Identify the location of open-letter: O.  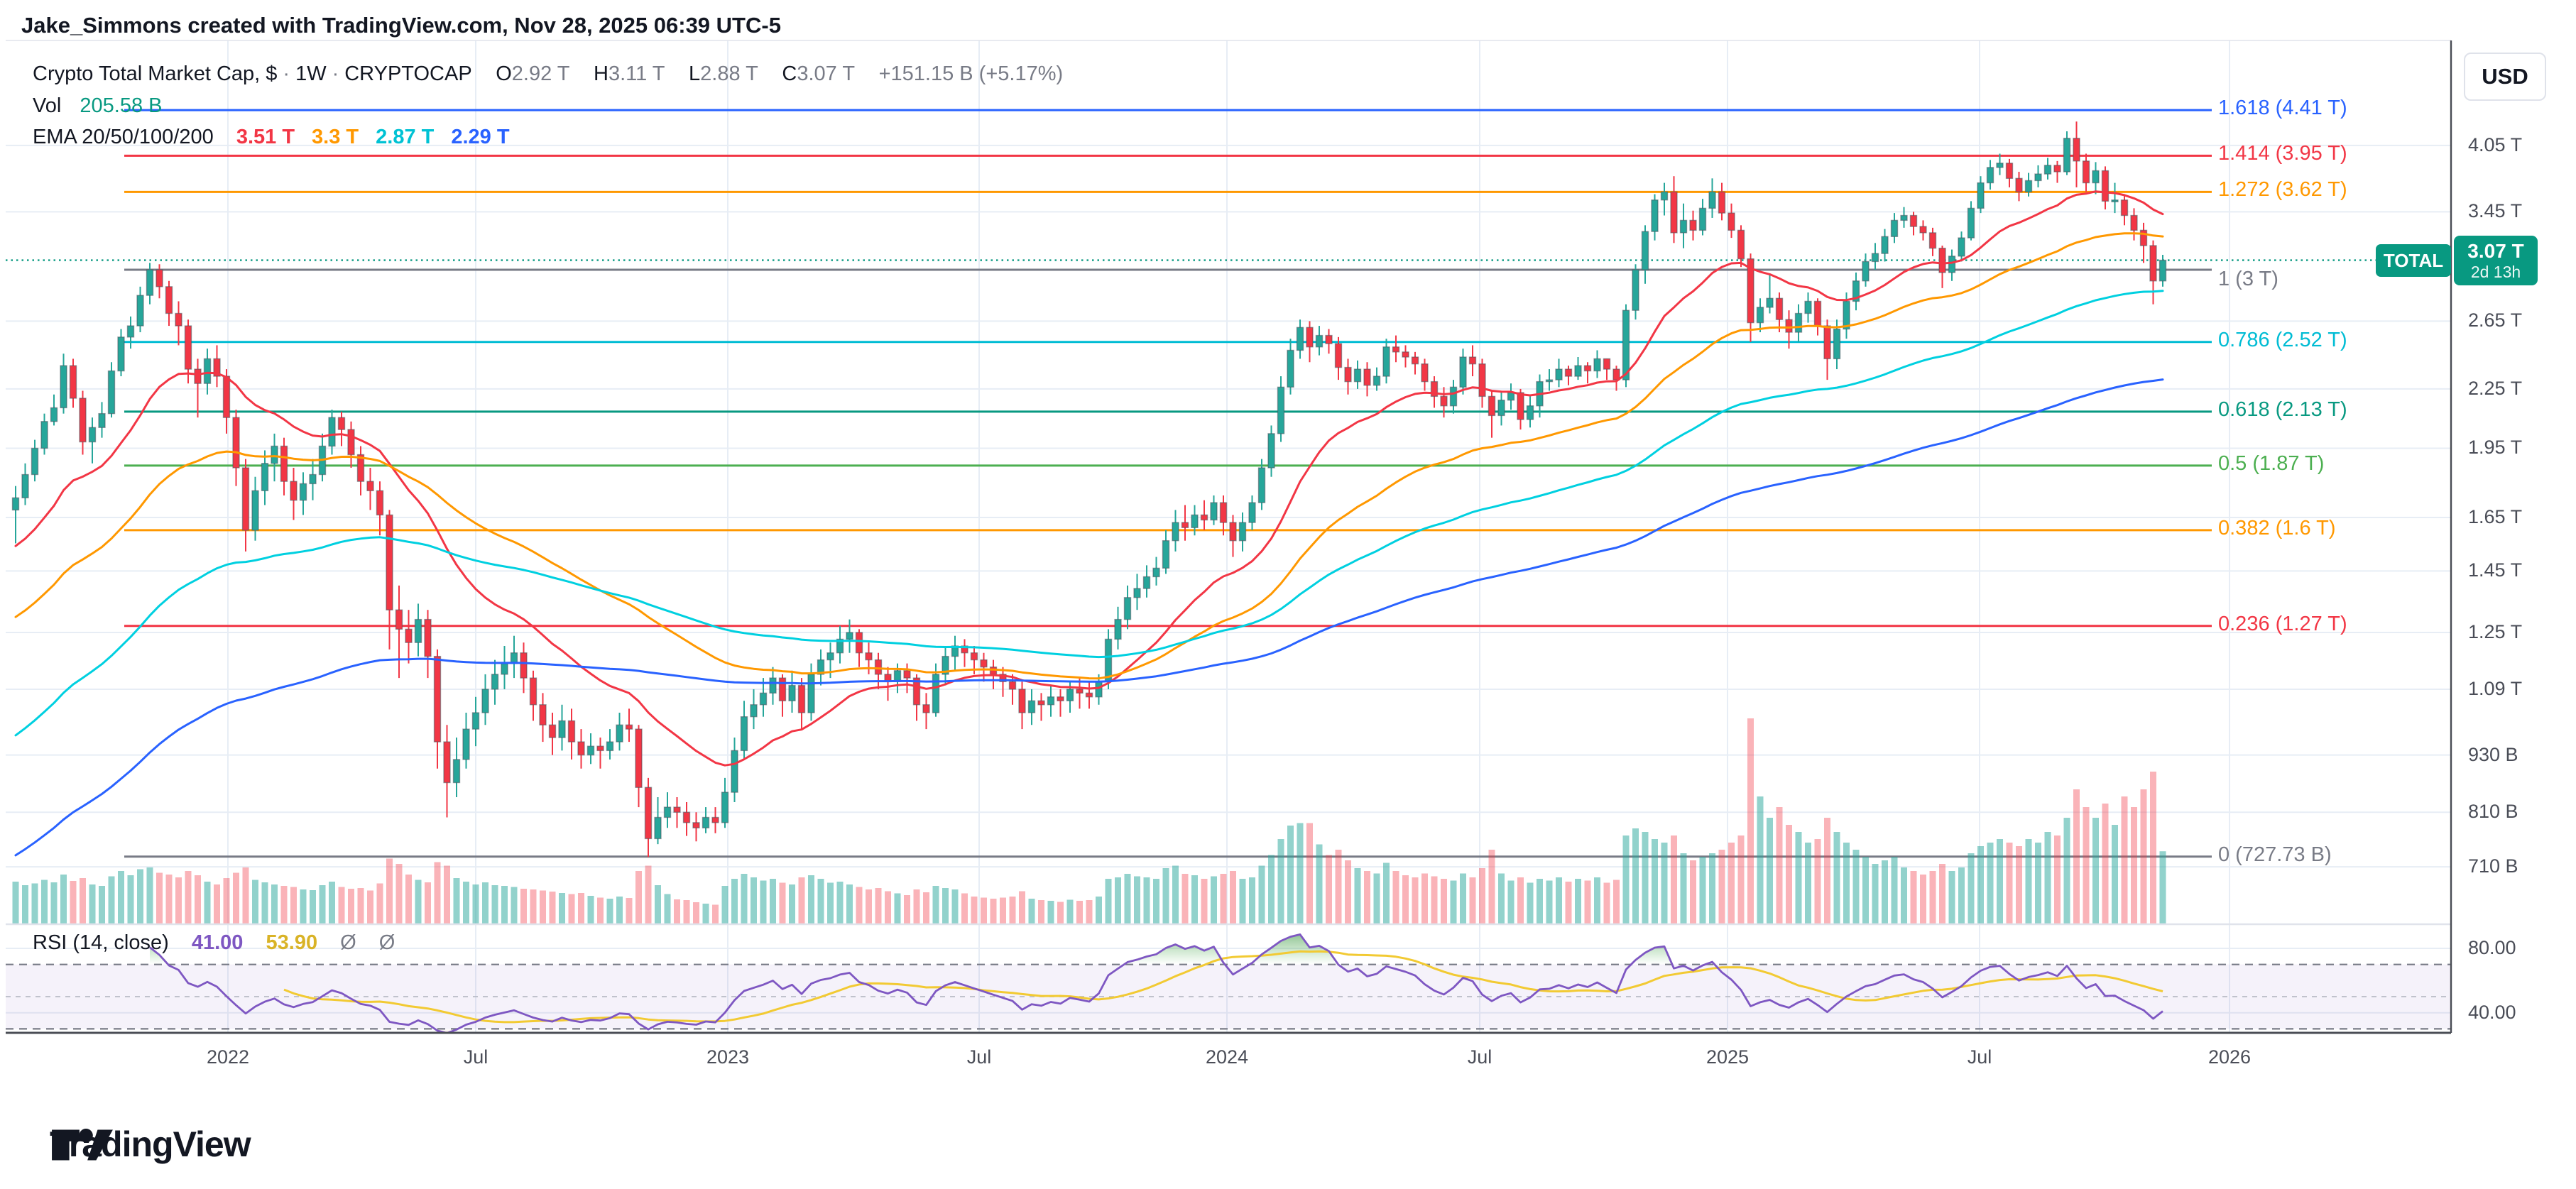
(504, 73).